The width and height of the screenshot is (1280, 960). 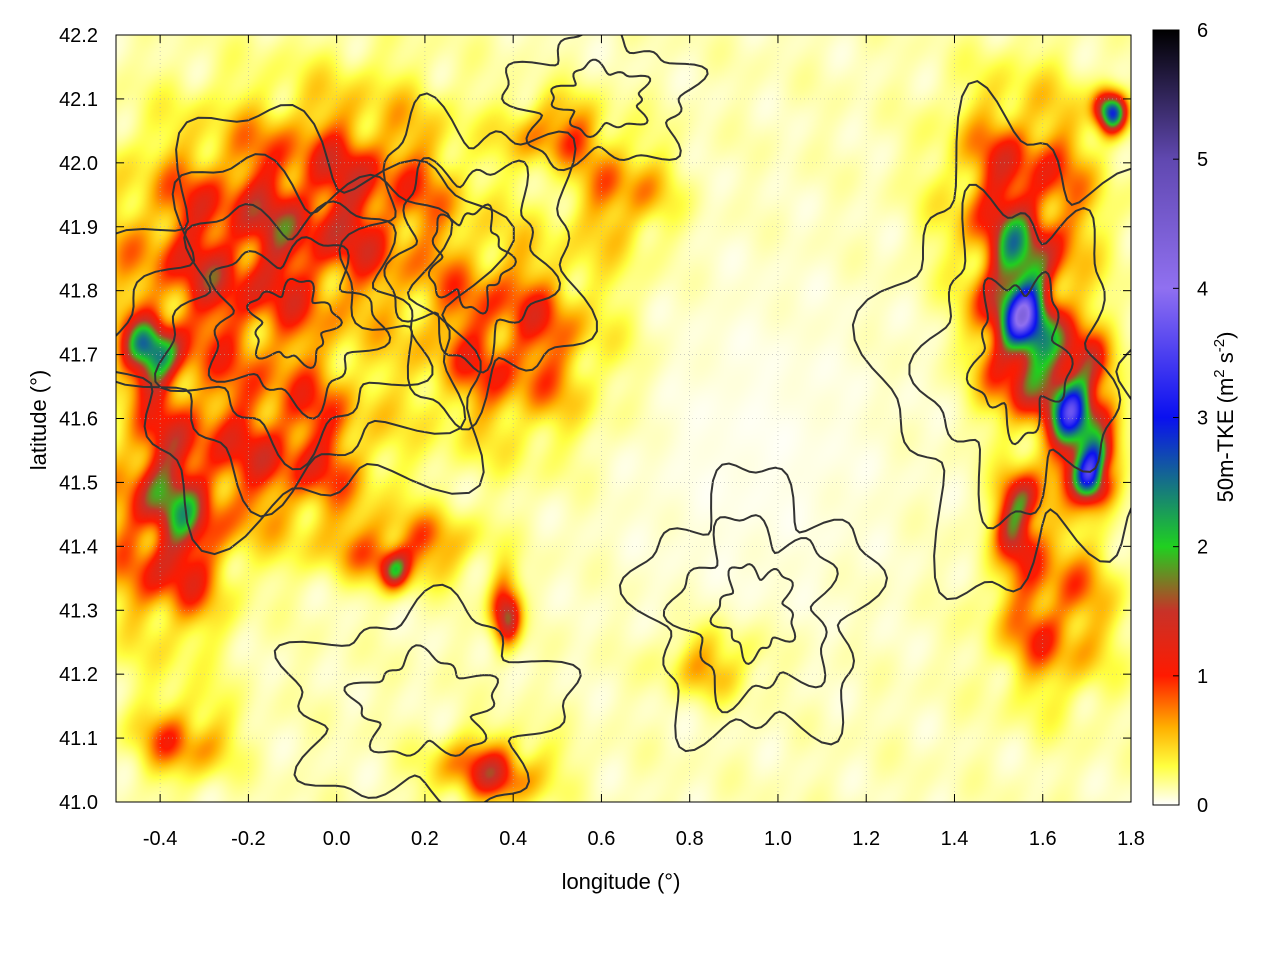 What do you see at coordinates (1190, 418) in the screenshot?
I see `colorbar-ticks: 0 1 2 3 4 5 6` at bounding box center [1190, 418].